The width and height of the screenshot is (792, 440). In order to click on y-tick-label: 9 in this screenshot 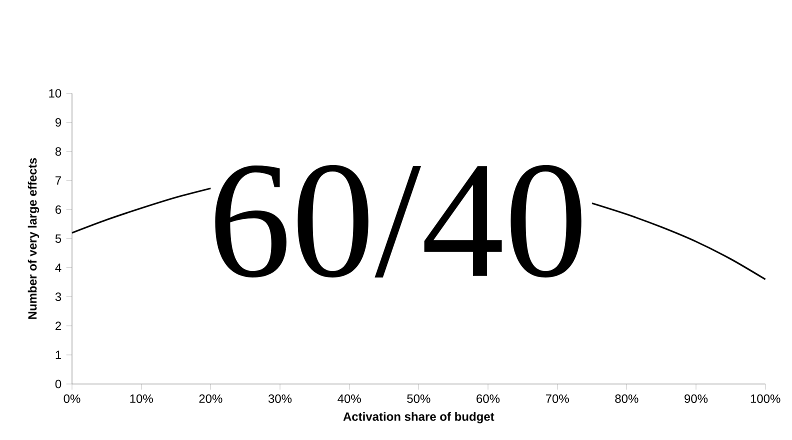, I will do `click(58, 122)`.